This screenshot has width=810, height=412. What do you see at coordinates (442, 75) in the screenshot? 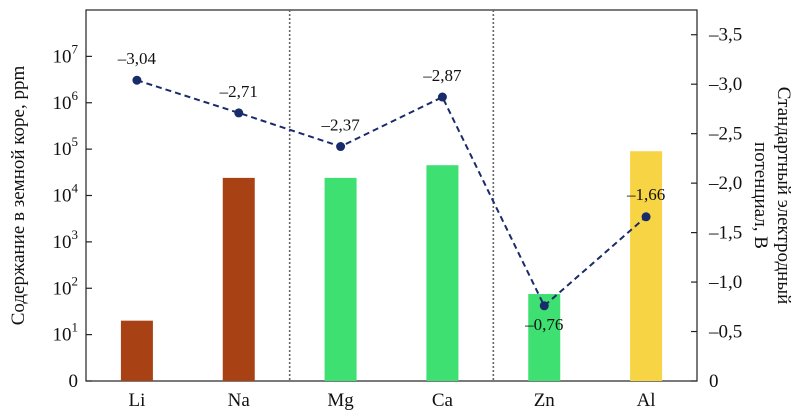
I see `potential-data-label: –2,87` at bounding box center [442, 75].